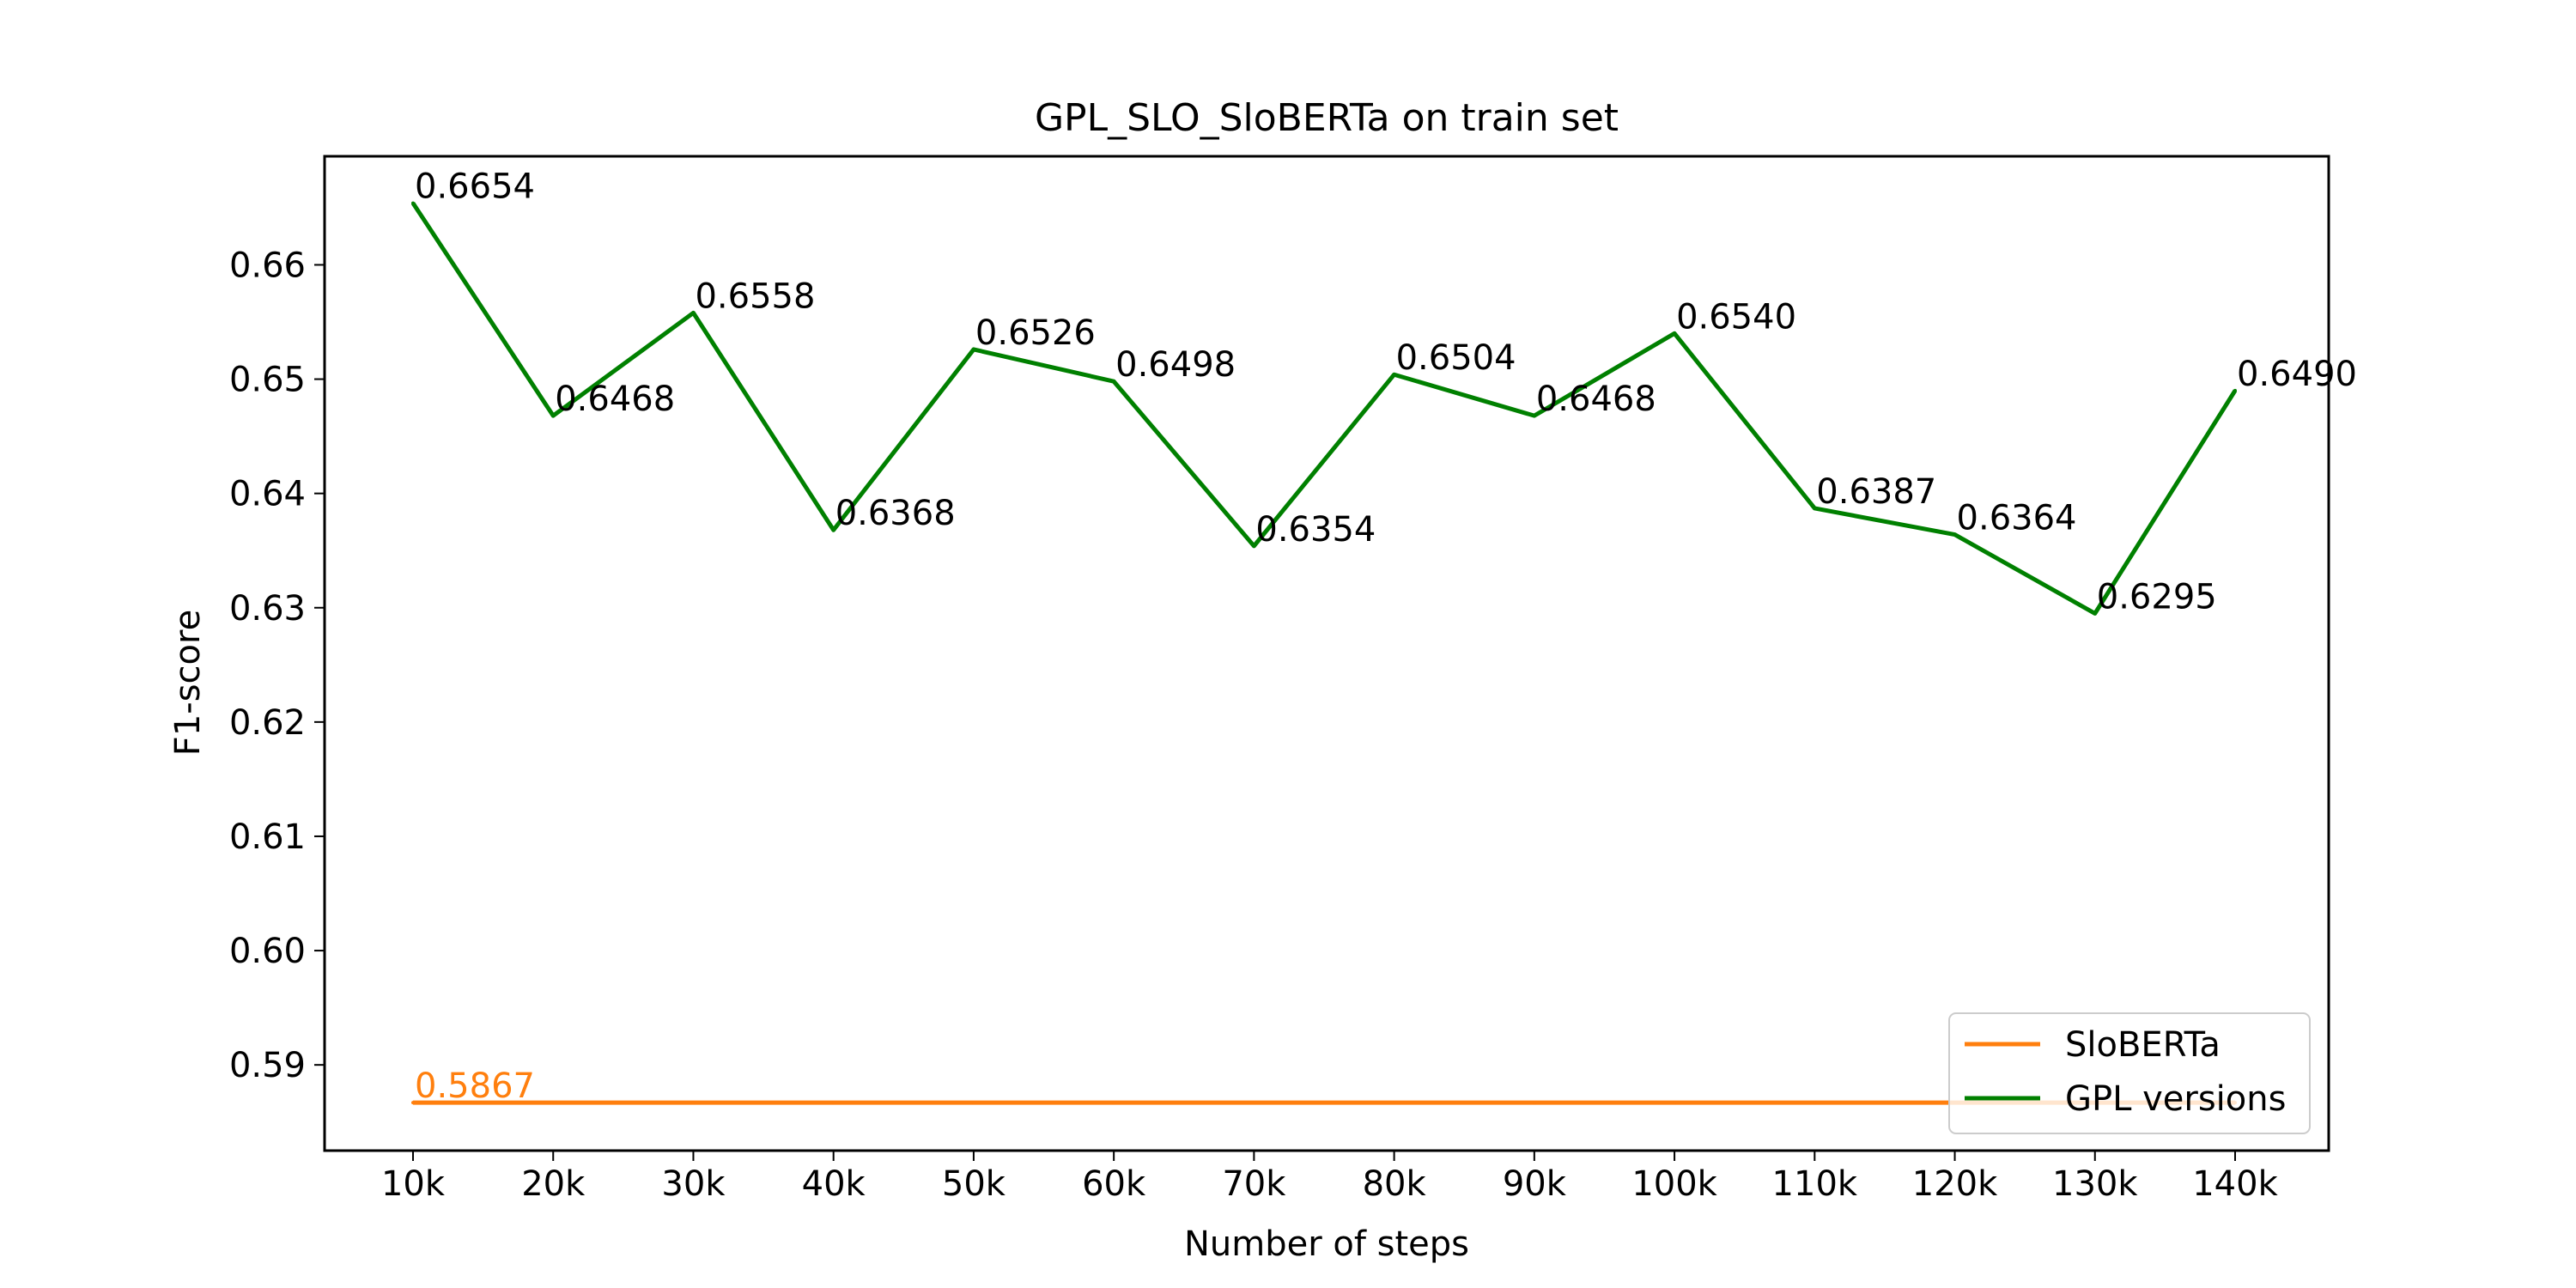 The width and height of the screenshot is (2576, 1288). Describe the element at coordinates (2129, 1073) in the screenshot. I see `legend: SloBERTa GPL versions` at that location.